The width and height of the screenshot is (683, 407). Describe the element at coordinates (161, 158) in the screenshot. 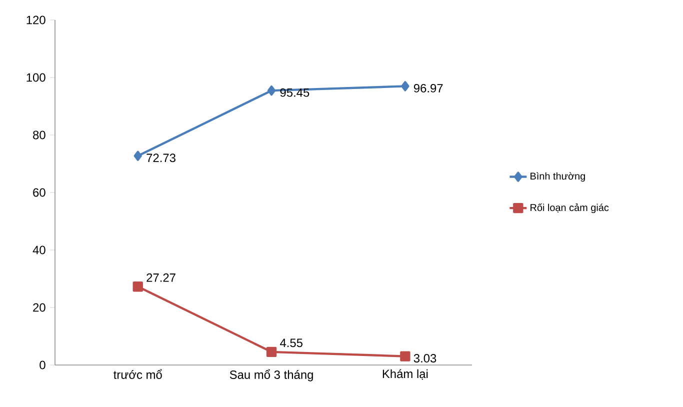

I see `data-label: 72.73` at that location.